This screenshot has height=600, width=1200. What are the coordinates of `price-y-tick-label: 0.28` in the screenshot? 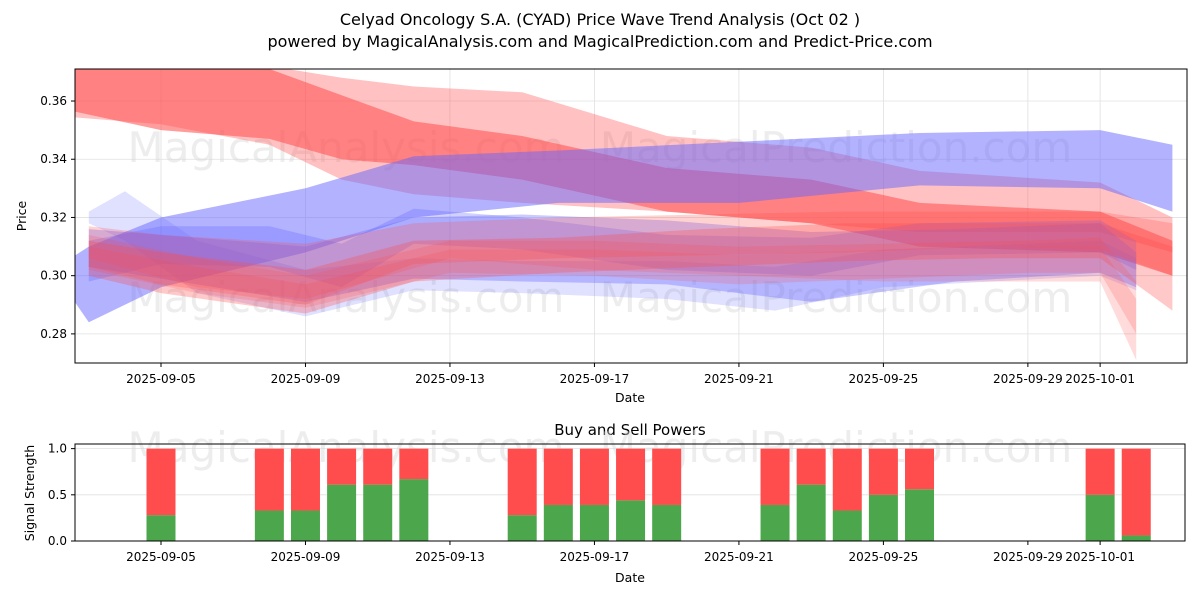 It's located at (53, 334).